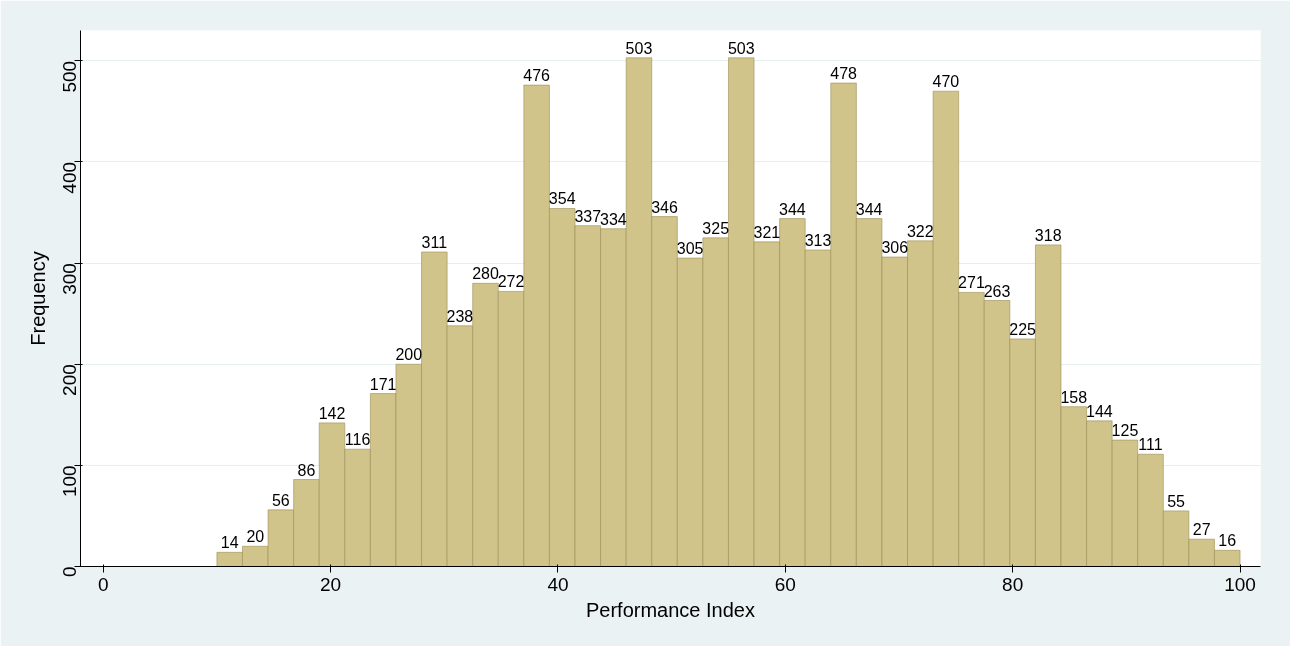  I want to click on y-tick-label: 400, so click(69, 177).